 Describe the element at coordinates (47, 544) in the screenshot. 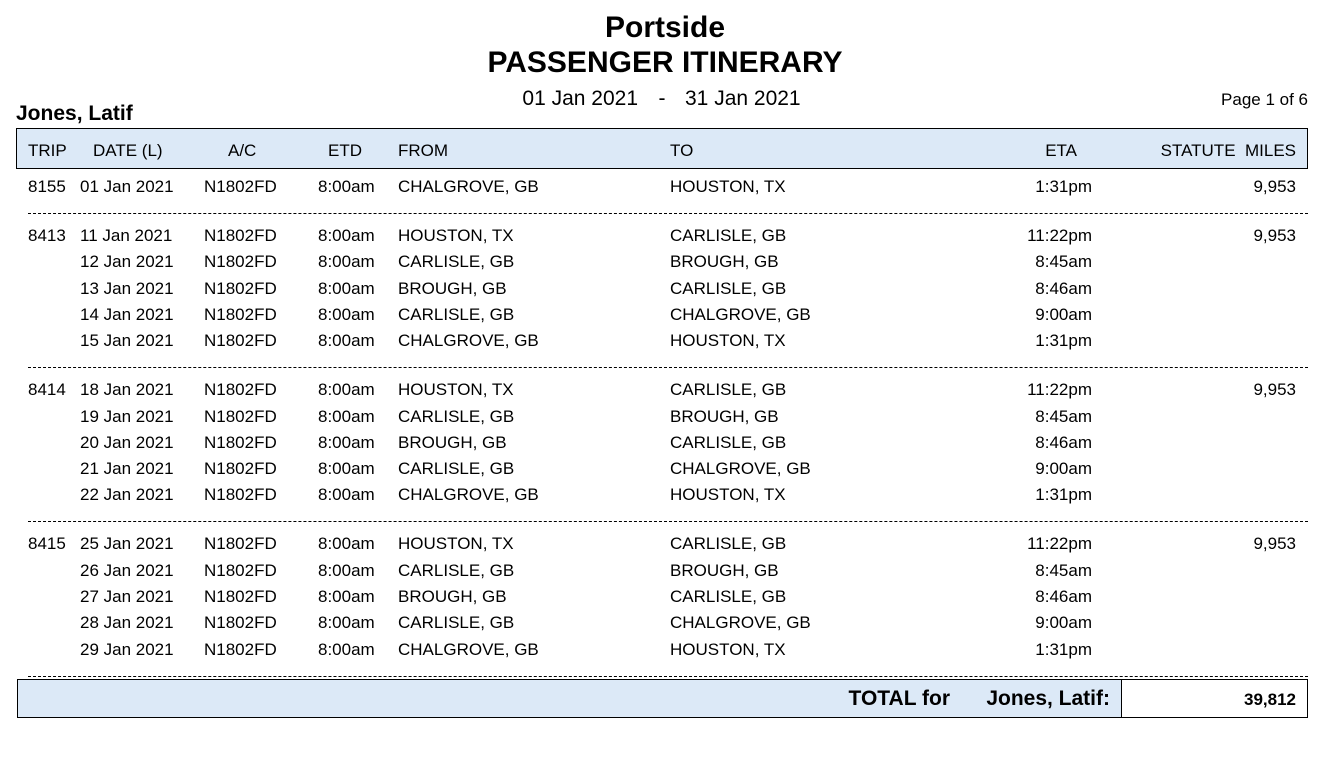

I see `trip-number: 8415` at that location.